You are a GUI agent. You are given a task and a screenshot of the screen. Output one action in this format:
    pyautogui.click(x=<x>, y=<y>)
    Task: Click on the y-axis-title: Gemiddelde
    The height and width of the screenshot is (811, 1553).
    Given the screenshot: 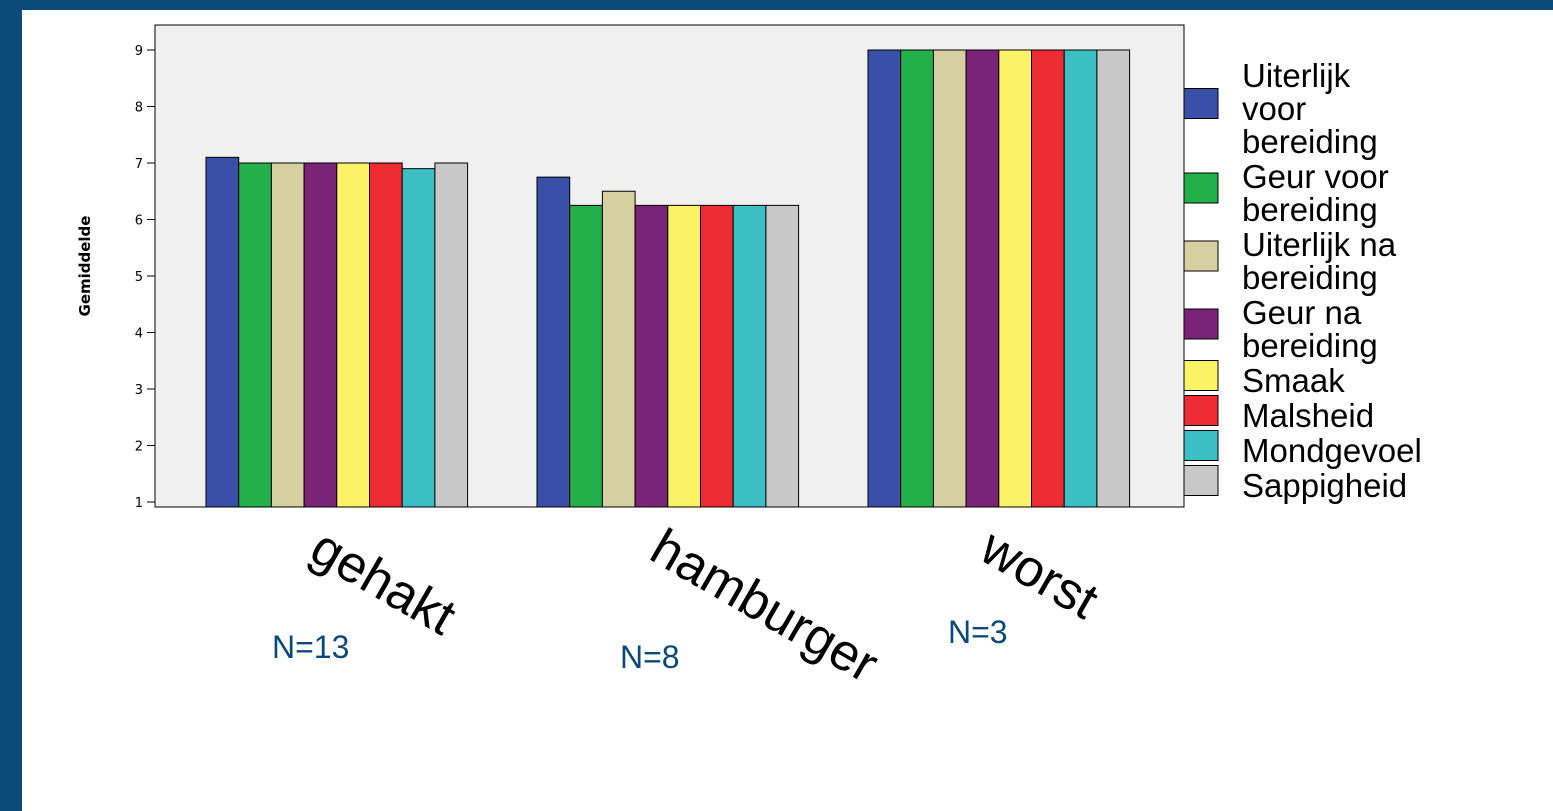 What is the action you would take?
    pyautogui.click(x=85, y=266)
    